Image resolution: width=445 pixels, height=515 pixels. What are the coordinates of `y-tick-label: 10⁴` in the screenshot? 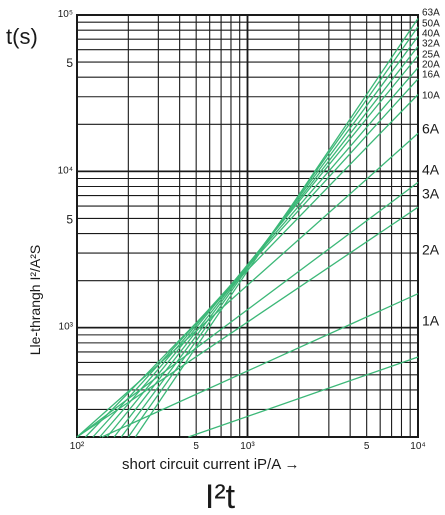 It's located at (65, 170).